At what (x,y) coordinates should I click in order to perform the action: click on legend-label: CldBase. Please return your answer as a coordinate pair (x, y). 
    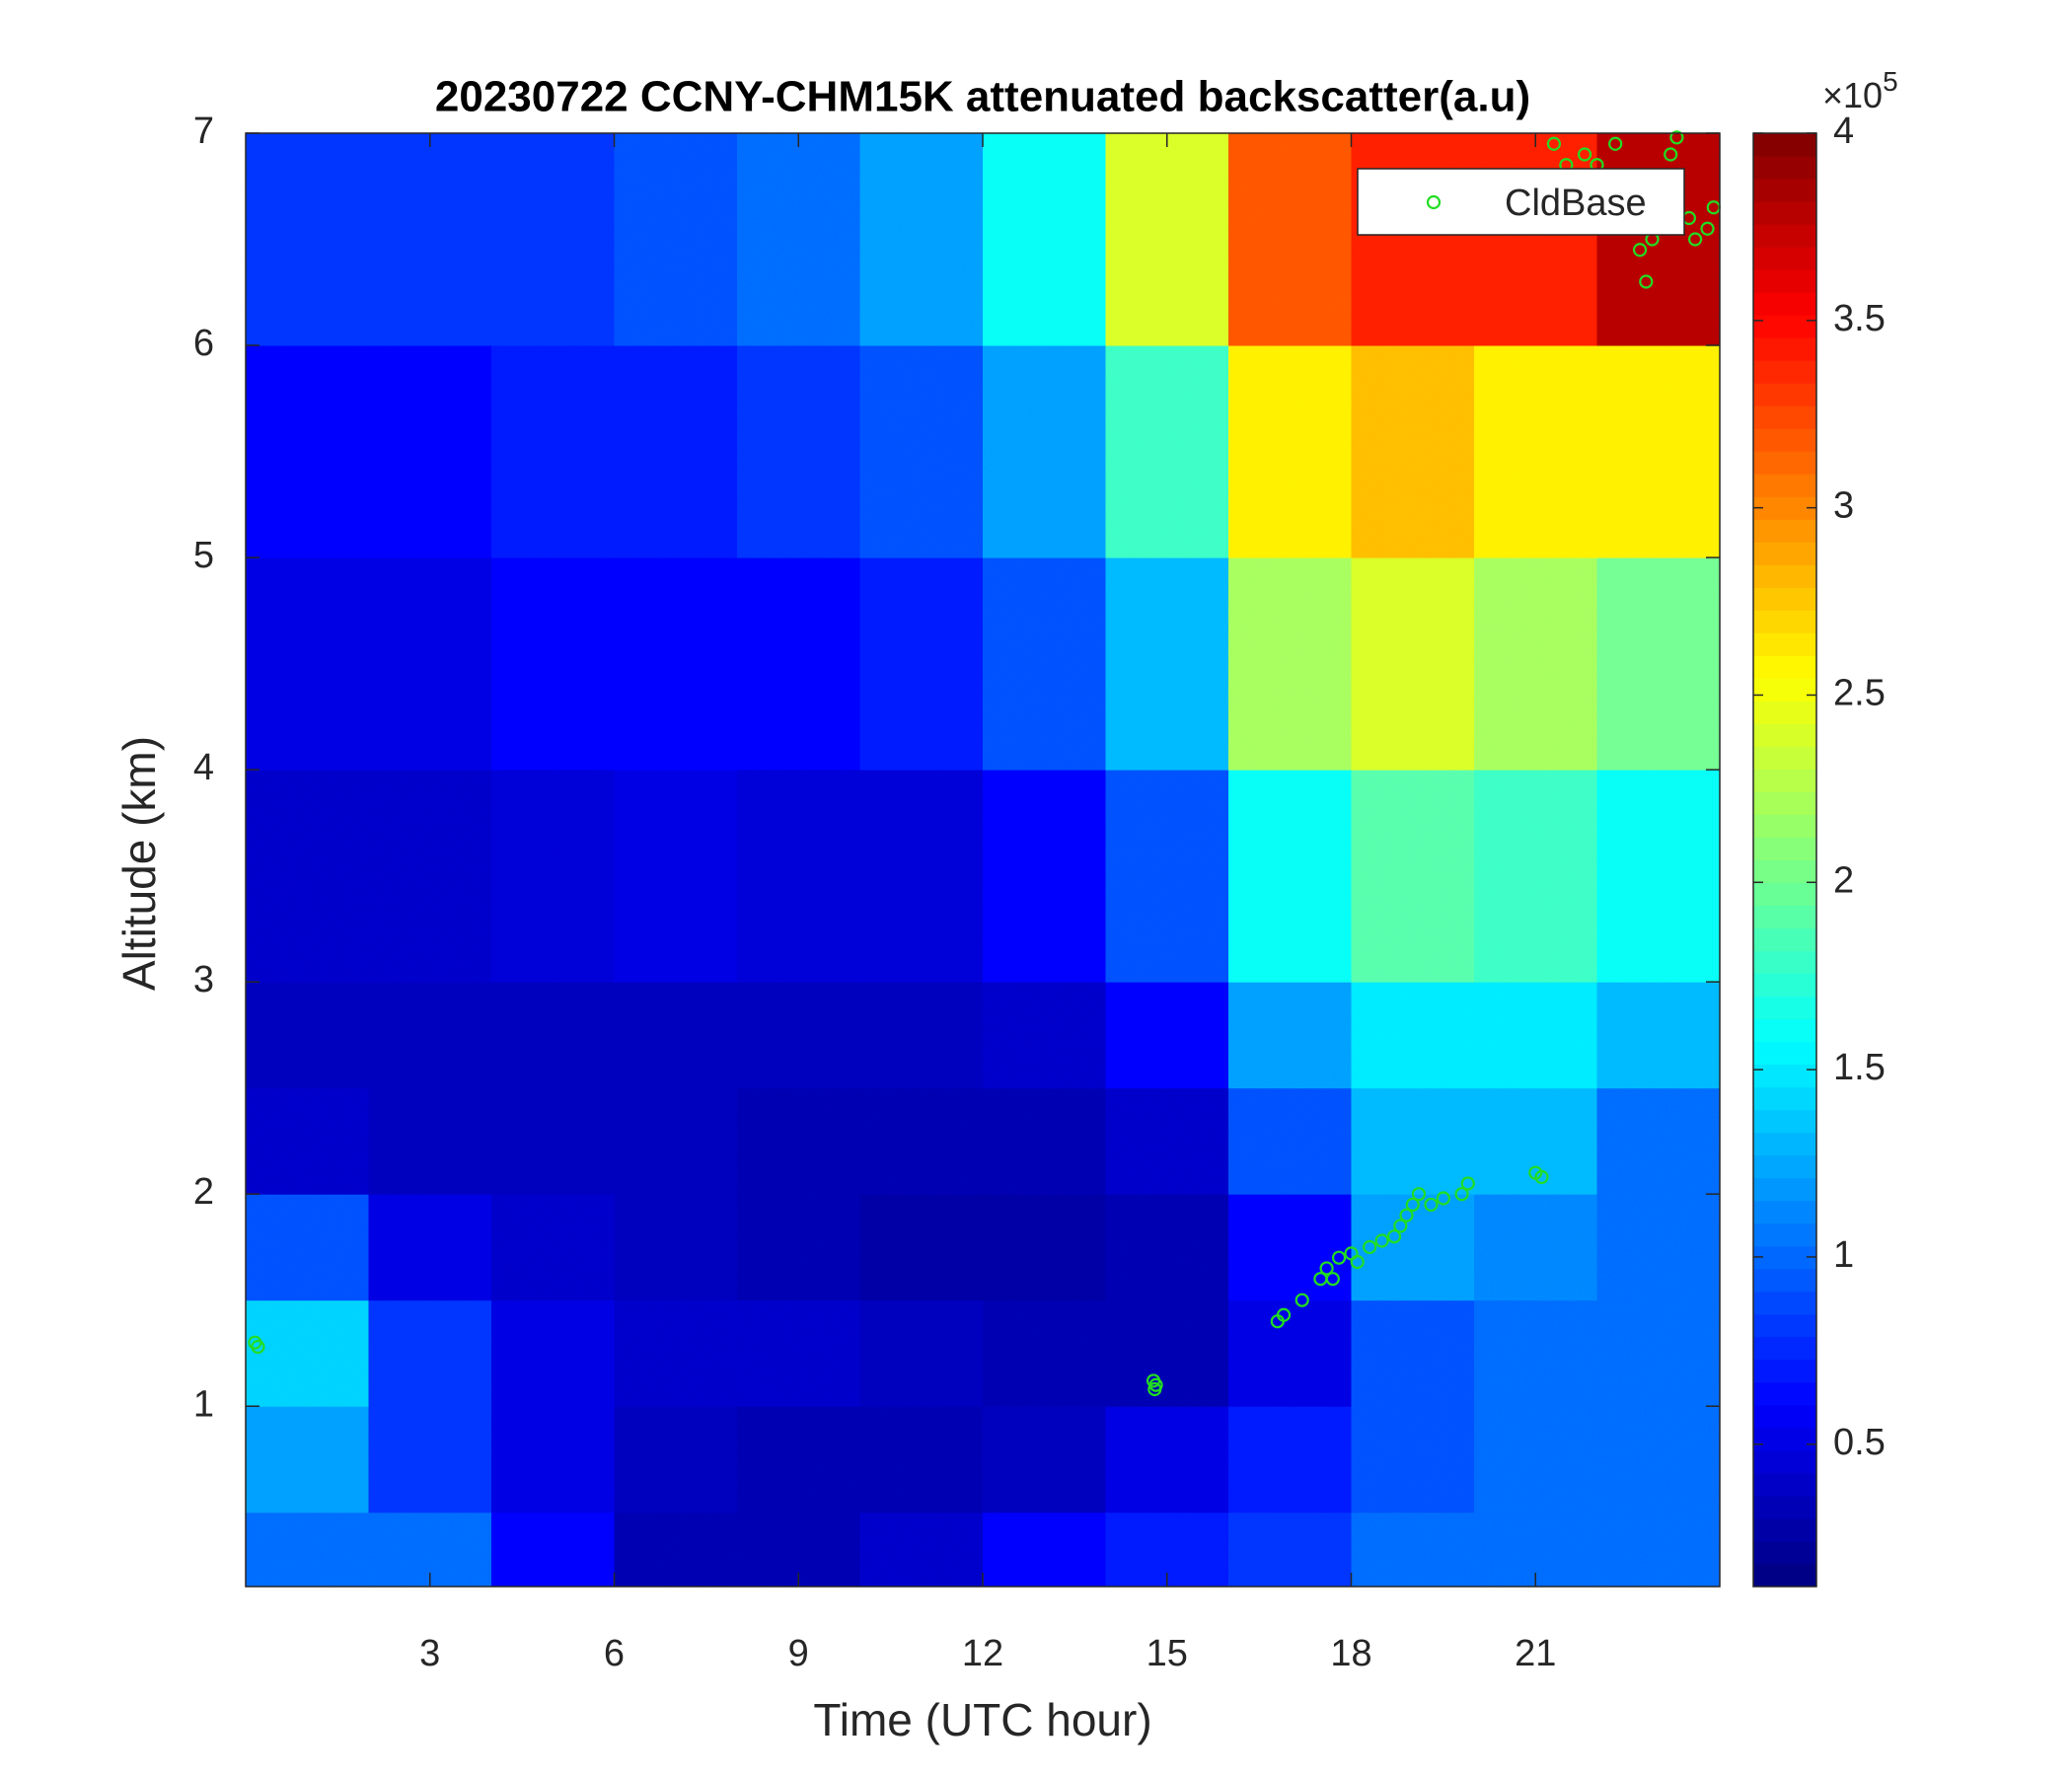
    Looking at the image, I should click on (1576, 204).